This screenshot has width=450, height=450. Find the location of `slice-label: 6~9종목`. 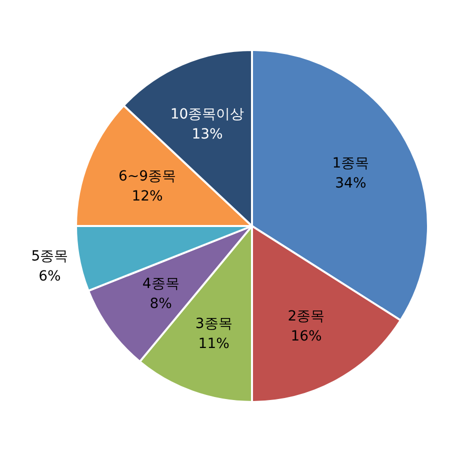

slice-label: 6~9종목 is located at coordinates (147, 176).